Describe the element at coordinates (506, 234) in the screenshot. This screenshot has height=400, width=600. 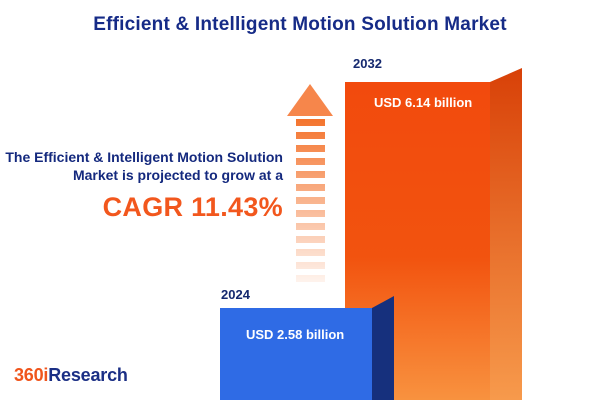
I see `bar-2032-side` at that location.